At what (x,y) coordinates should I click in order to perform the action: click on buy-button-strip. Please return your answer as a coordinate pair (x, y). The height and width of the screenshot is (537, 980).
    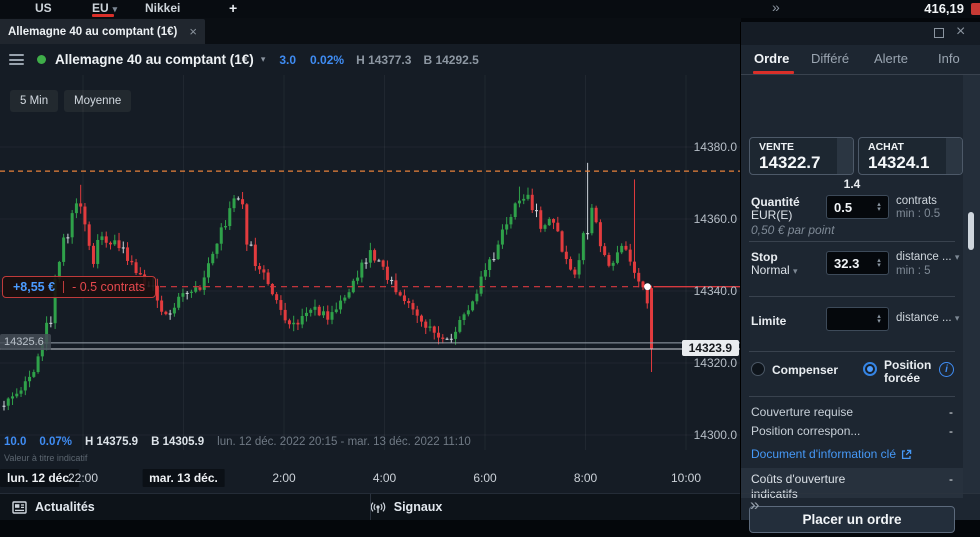
    Looking at the image, I should click on (954, 156).